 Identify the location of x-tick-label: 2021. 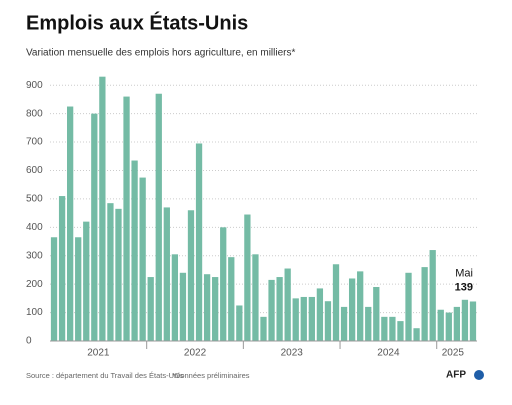
(98, 353).